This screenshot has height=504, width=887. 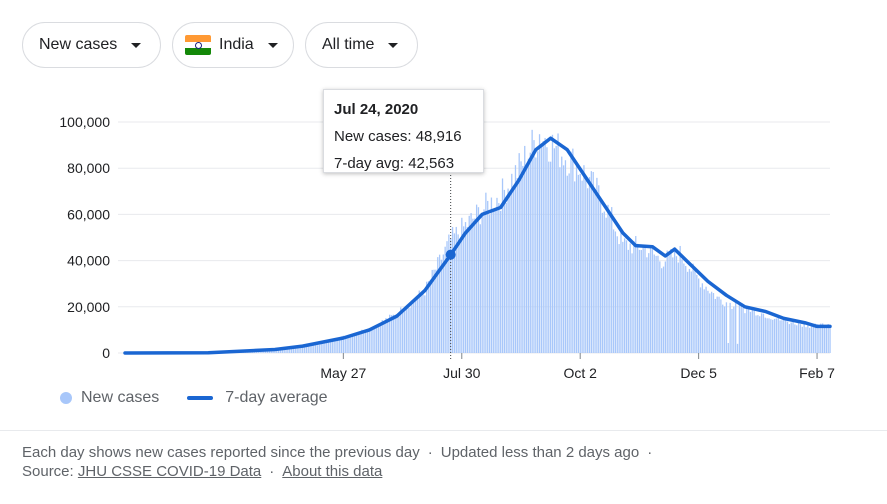 I want to click on region-dropdown: India, so click(x=233, y=45).